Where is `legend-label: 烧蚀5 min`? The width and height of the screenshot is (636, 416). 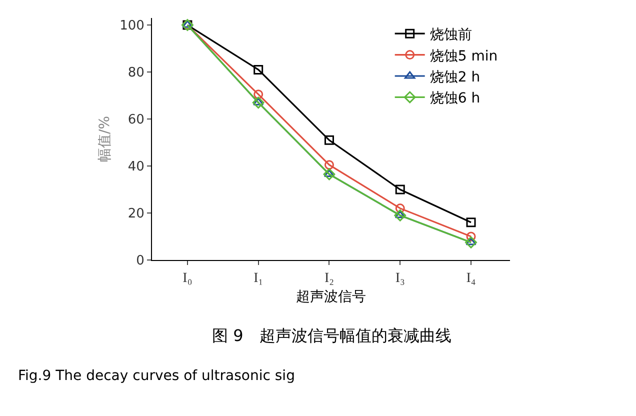
legend-label: 烧蚀5 min is located at coordinates (464, 56).